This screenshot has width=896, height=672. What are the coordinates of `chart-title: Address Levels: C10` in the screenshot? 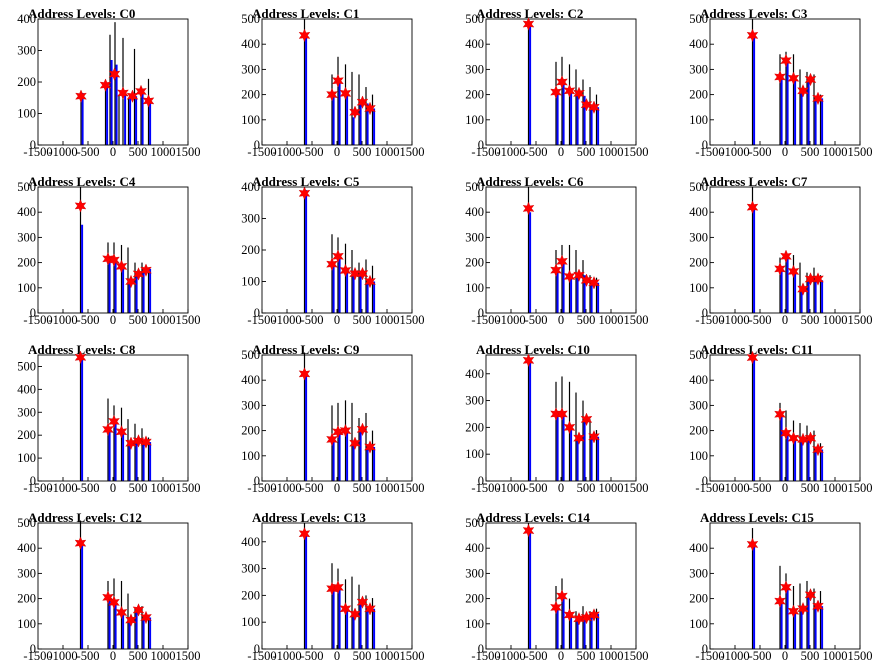 It's located at (533, 349).